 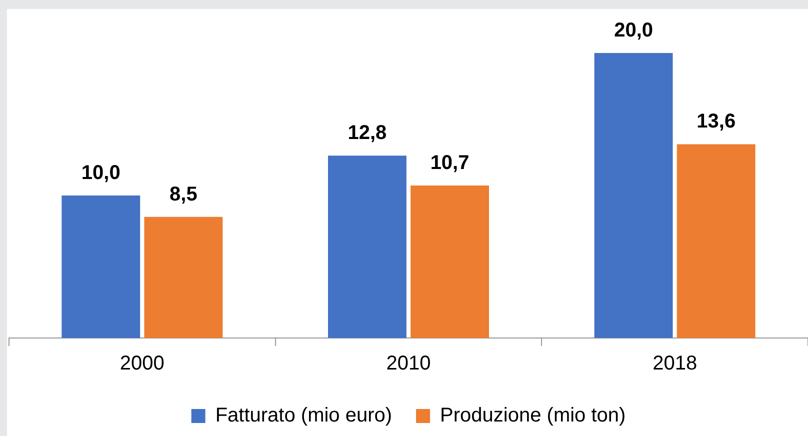 What do you see at coordinates (450, 163) in the screenshot?
I see `data-label: 10,7` at bounding box center [450, 163].